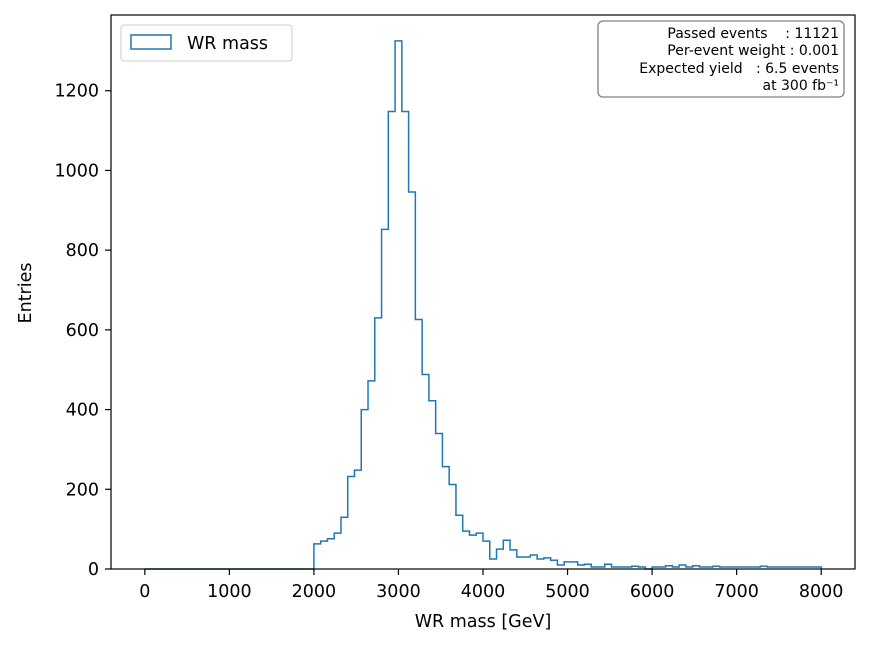  I want to click on y-tick-label: 0, so click(93, 570).